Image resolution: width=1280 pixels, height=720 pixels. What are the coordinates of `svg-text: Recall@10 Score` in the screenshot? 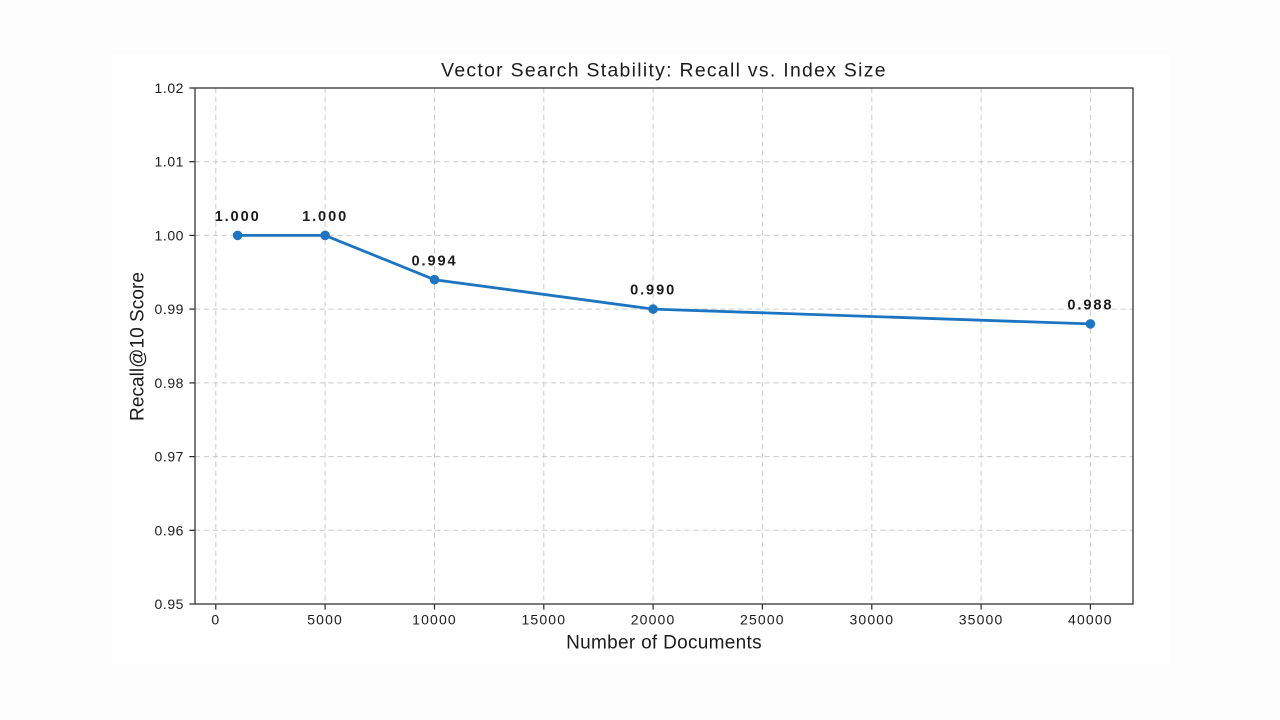 It's located at (138, 346).